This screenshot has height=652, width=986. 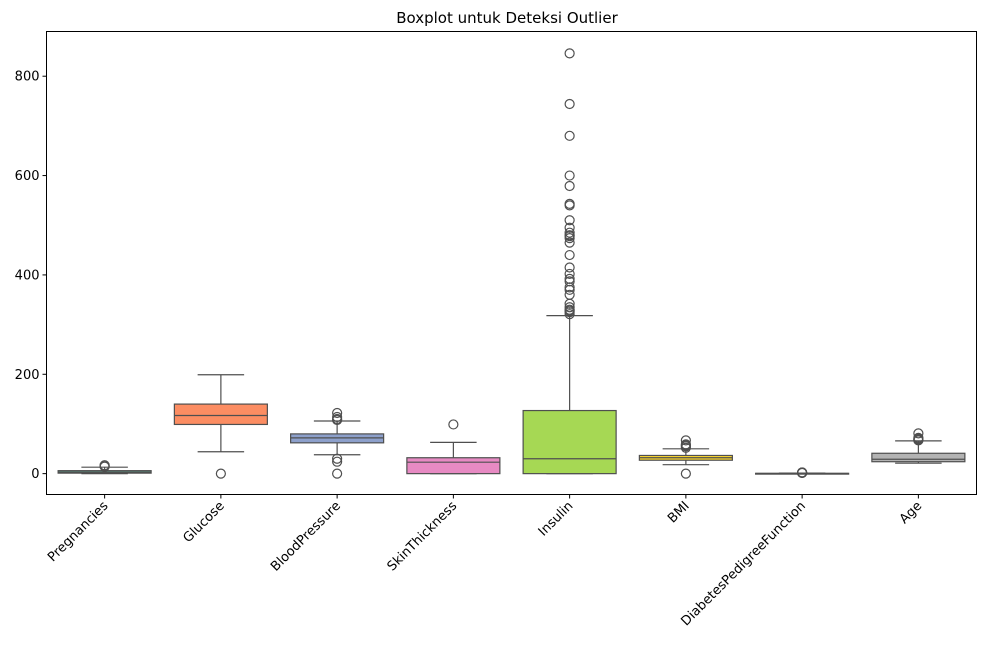 What do you see at coordinates (918, 457) in the screenshot?
I see `box-age` at bounding box center [918, 457].